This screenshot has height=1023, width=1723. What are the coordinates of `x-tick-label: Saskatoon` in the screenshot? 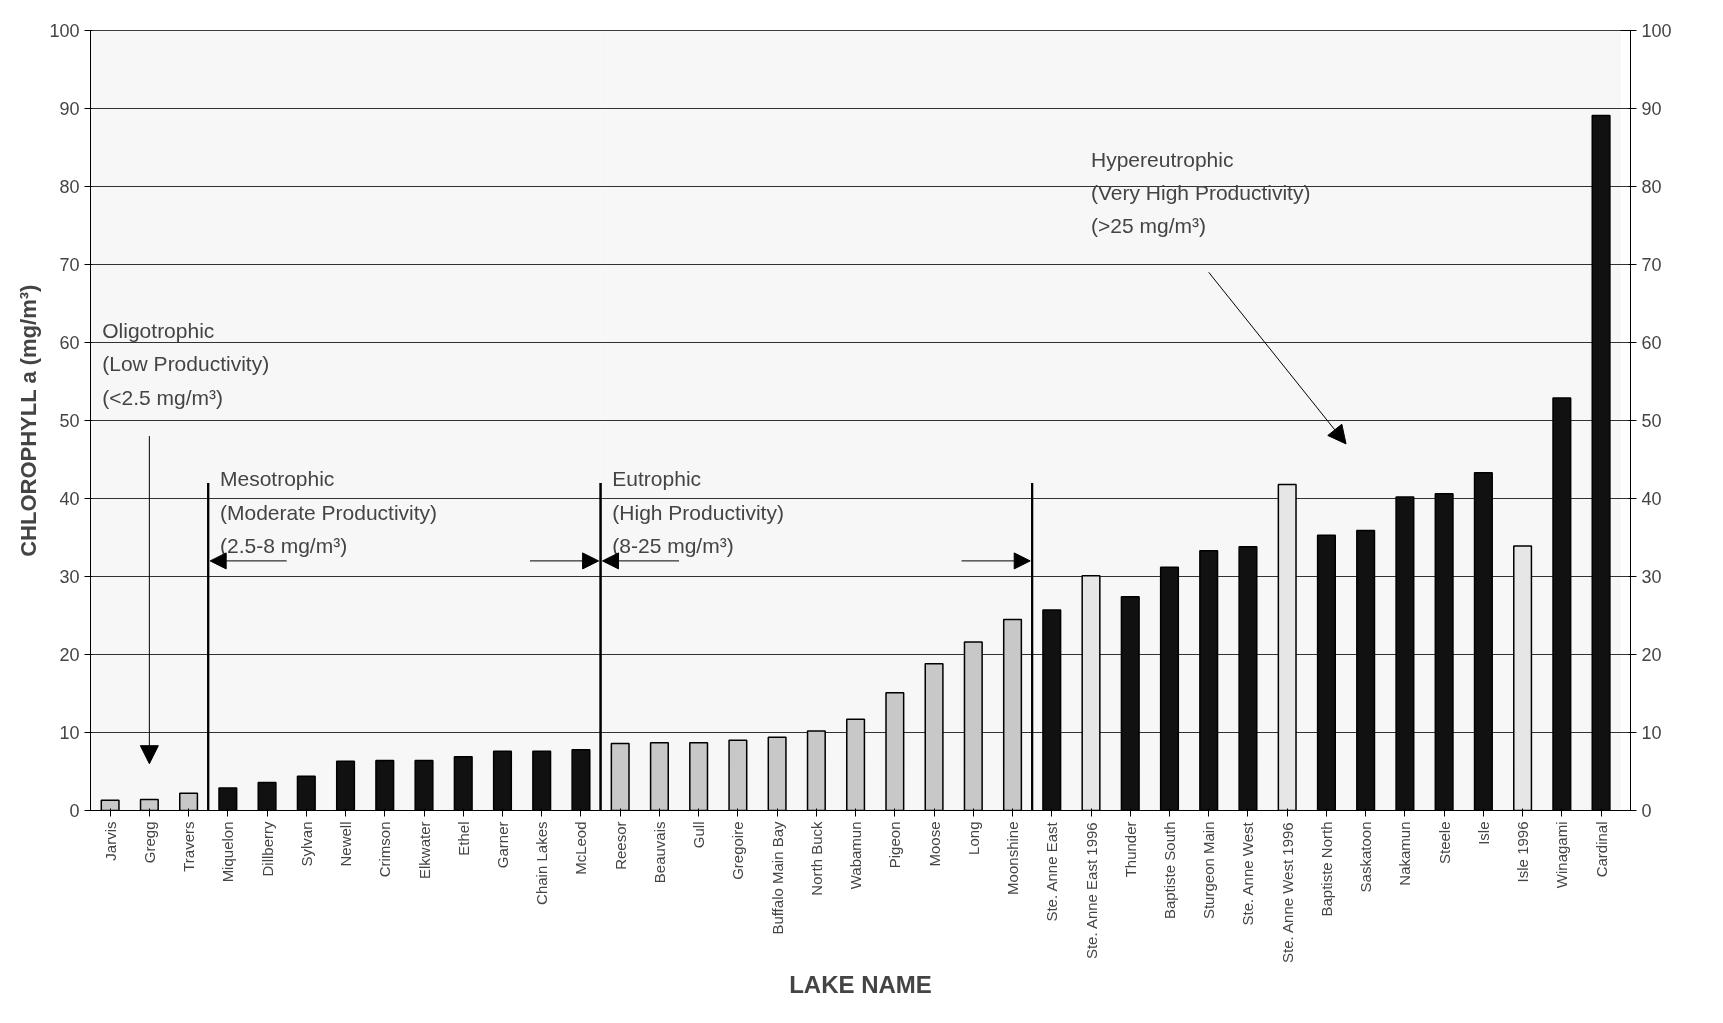 It's located at (1366, 857).